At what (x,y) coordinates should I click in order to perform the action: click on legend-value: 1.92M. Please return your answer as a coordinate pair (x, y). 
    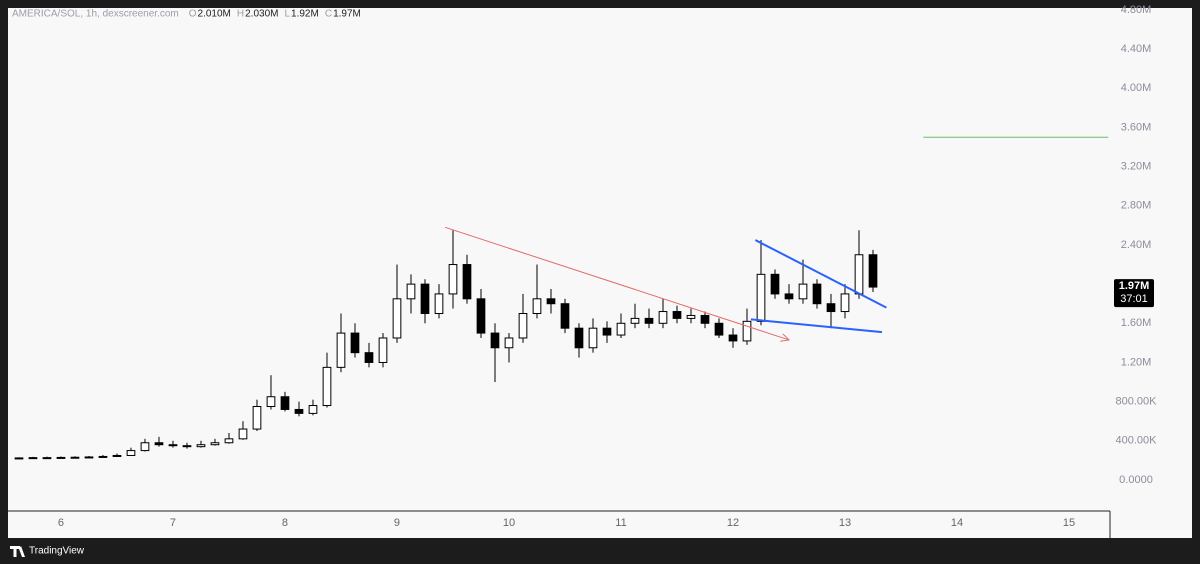
    Looking at the image, I should click on (305, 14).